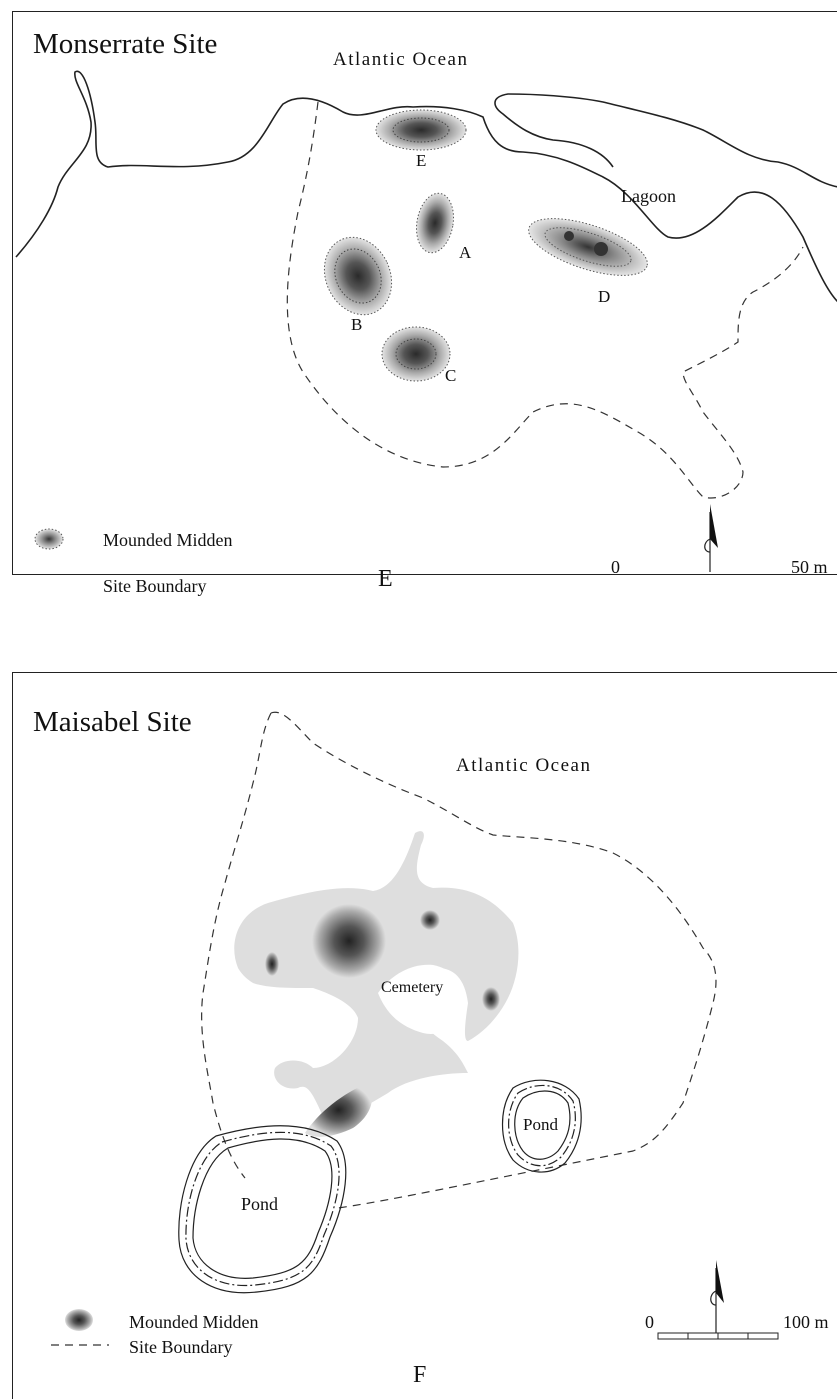  What do you see at coordinates (465, 252) in the screenshot?
I see `midden-label-a: A` at bounding box center [465, 252].